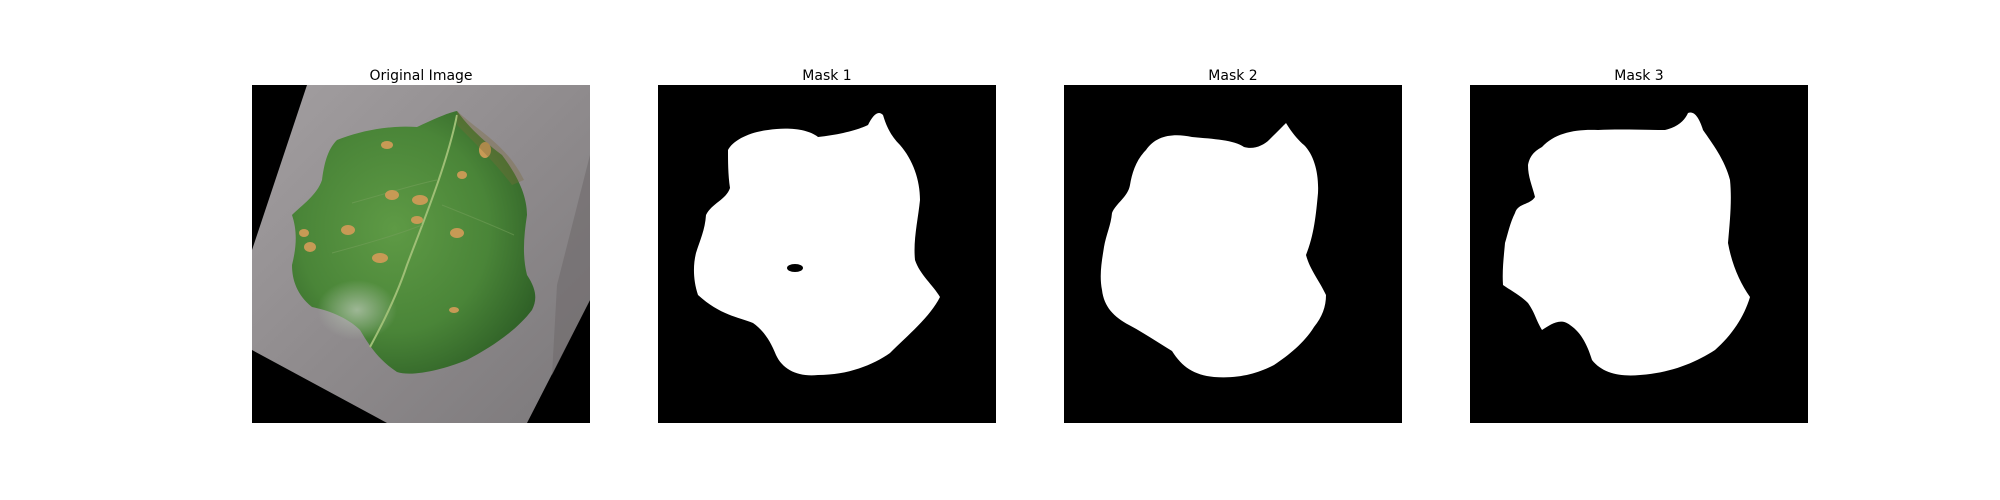 Image resolution: width=2000 pixels, height=500 pixels. What do you see at coordinates (1626, 244) in the screenshot?
I see `mask-3-region` at bounding box center [1626, 244].